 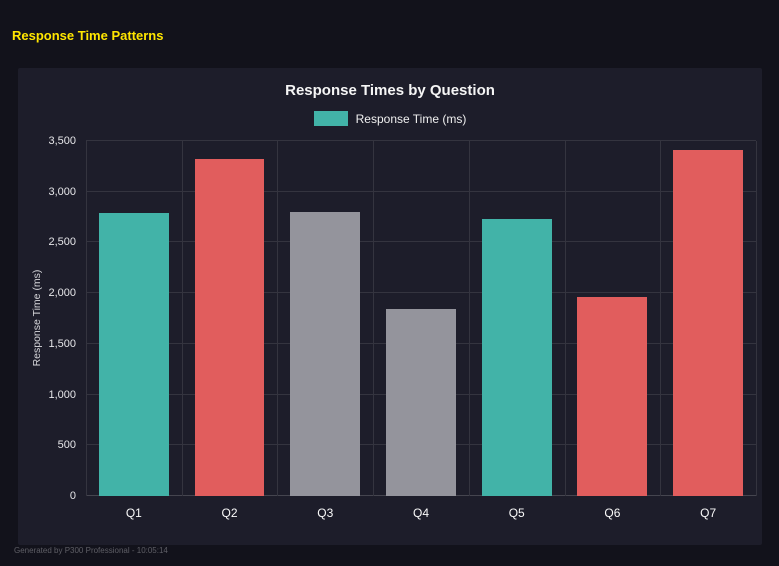 I want to click on x-tick-label-q1: Q1, so click(x=133, y=513).